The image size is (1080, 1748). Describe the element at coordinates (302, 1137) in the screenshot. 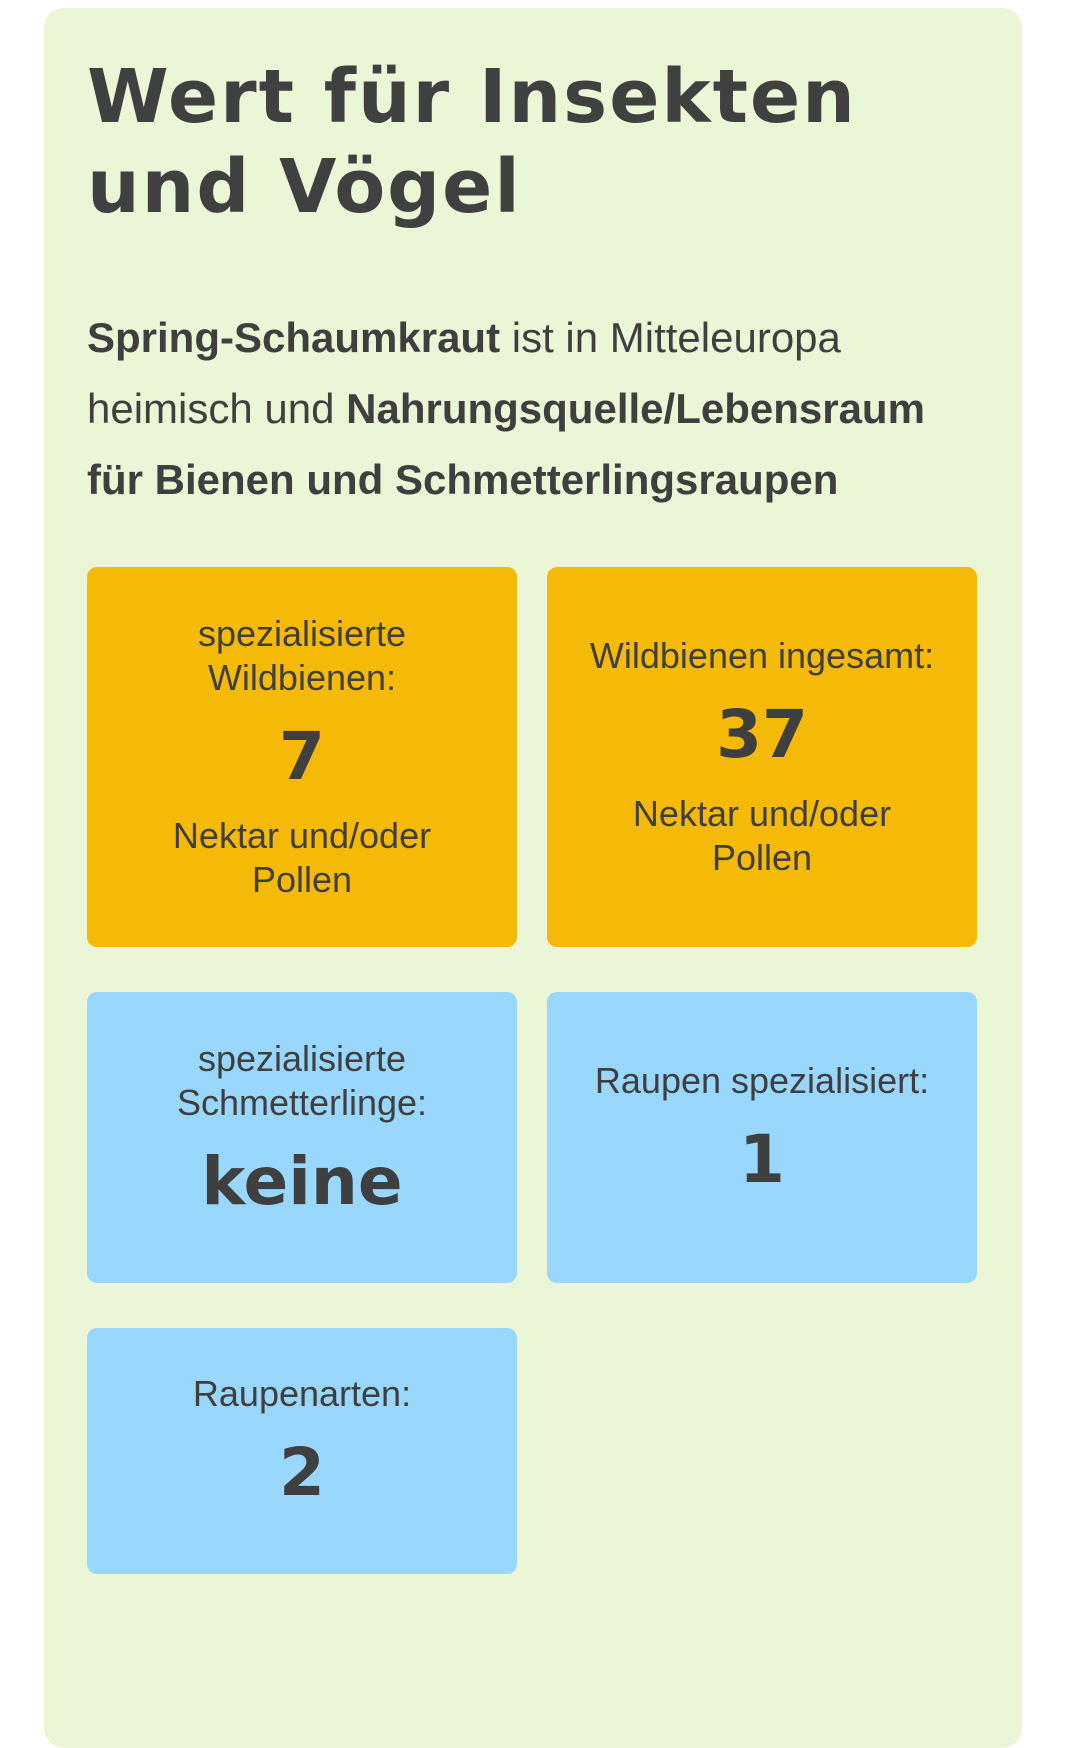

I see `stat-tile: spezialisierte Schmetterlinge: keine` at that location.